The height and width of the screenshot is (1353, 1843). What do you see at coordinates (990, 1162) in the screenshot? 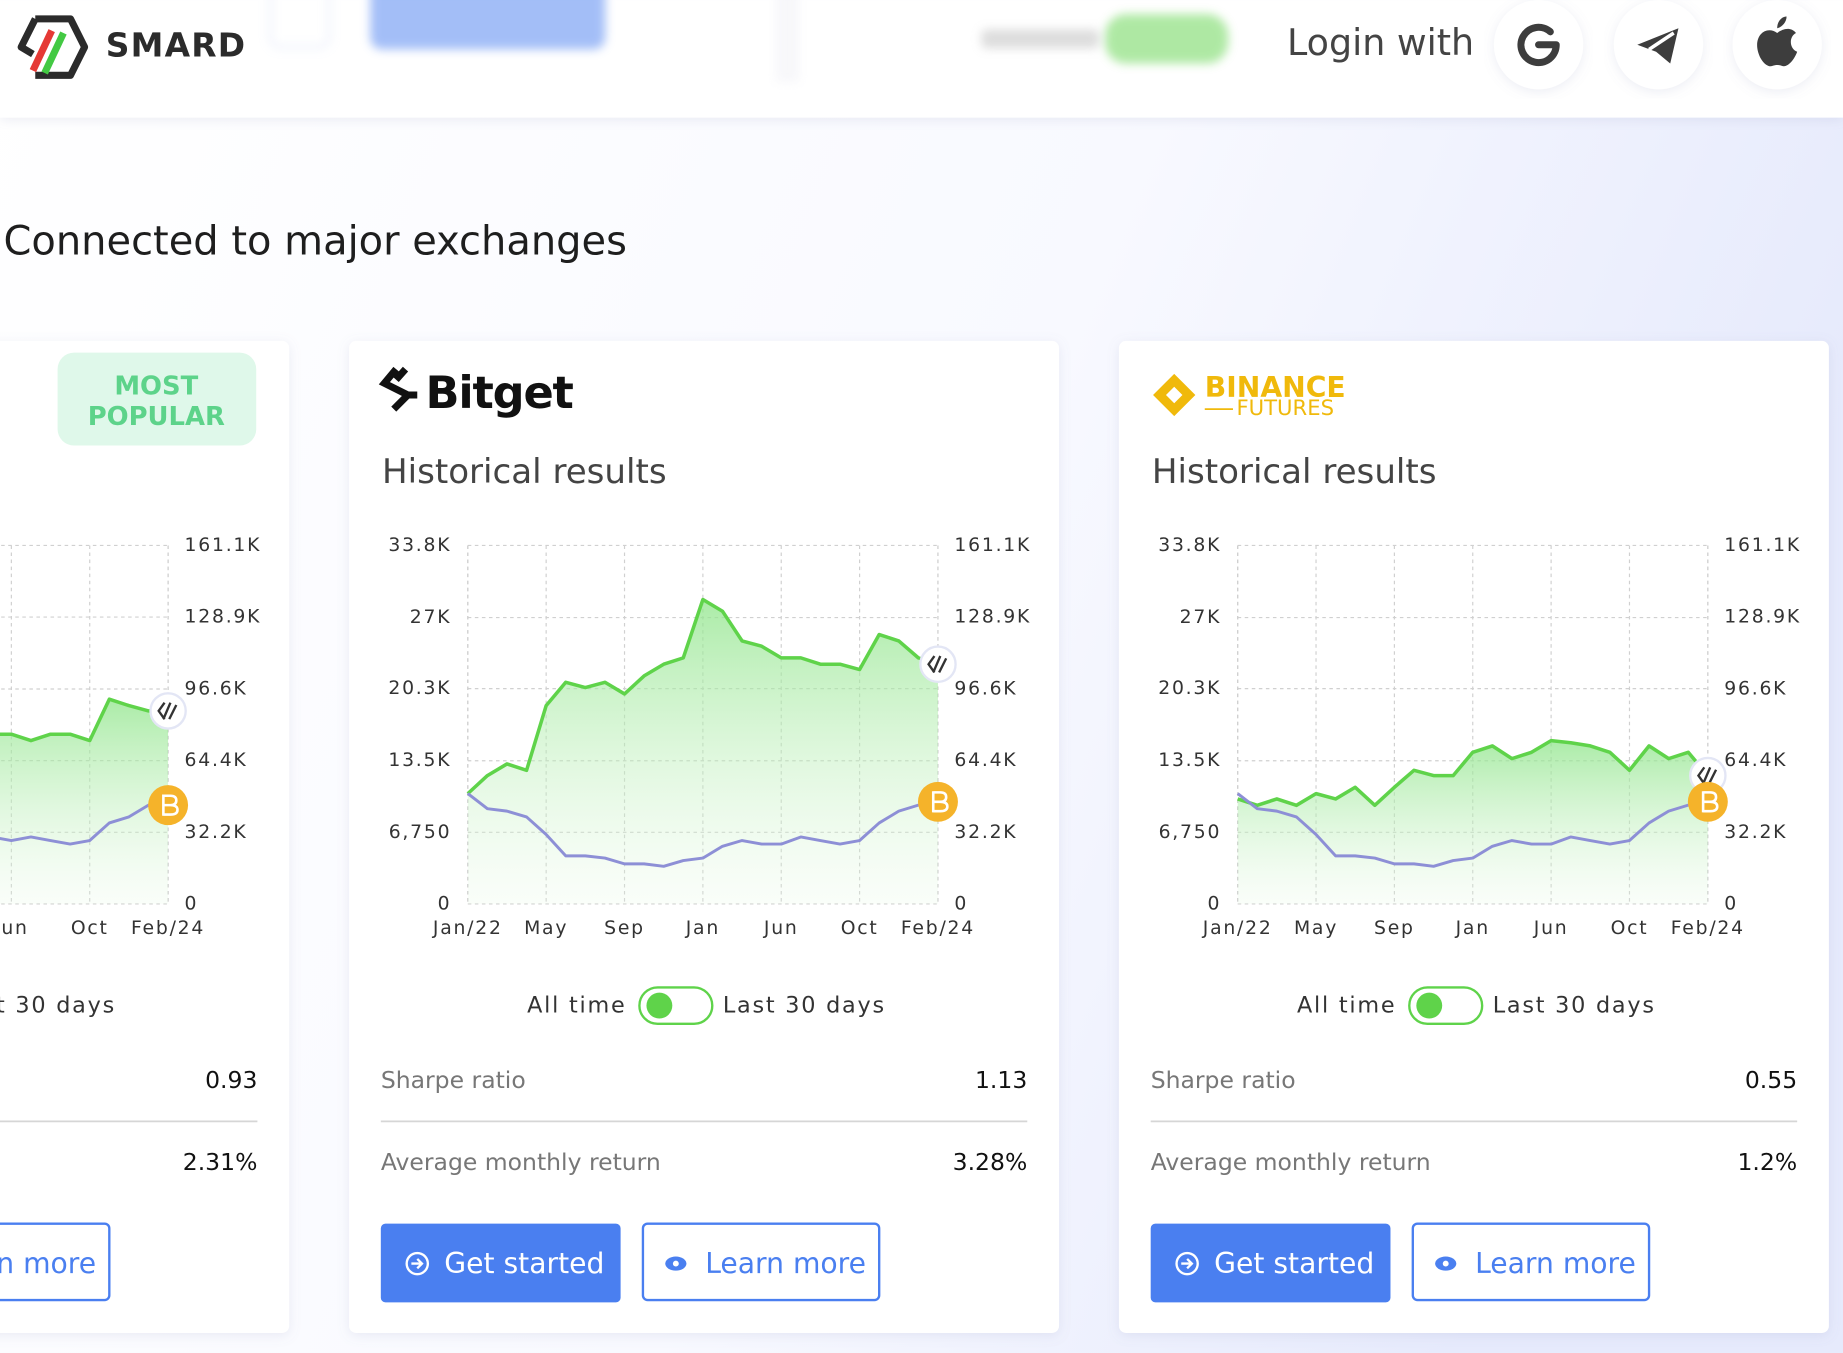
I see `stat-value: 3.28%` at bounding box center [990, 1162].